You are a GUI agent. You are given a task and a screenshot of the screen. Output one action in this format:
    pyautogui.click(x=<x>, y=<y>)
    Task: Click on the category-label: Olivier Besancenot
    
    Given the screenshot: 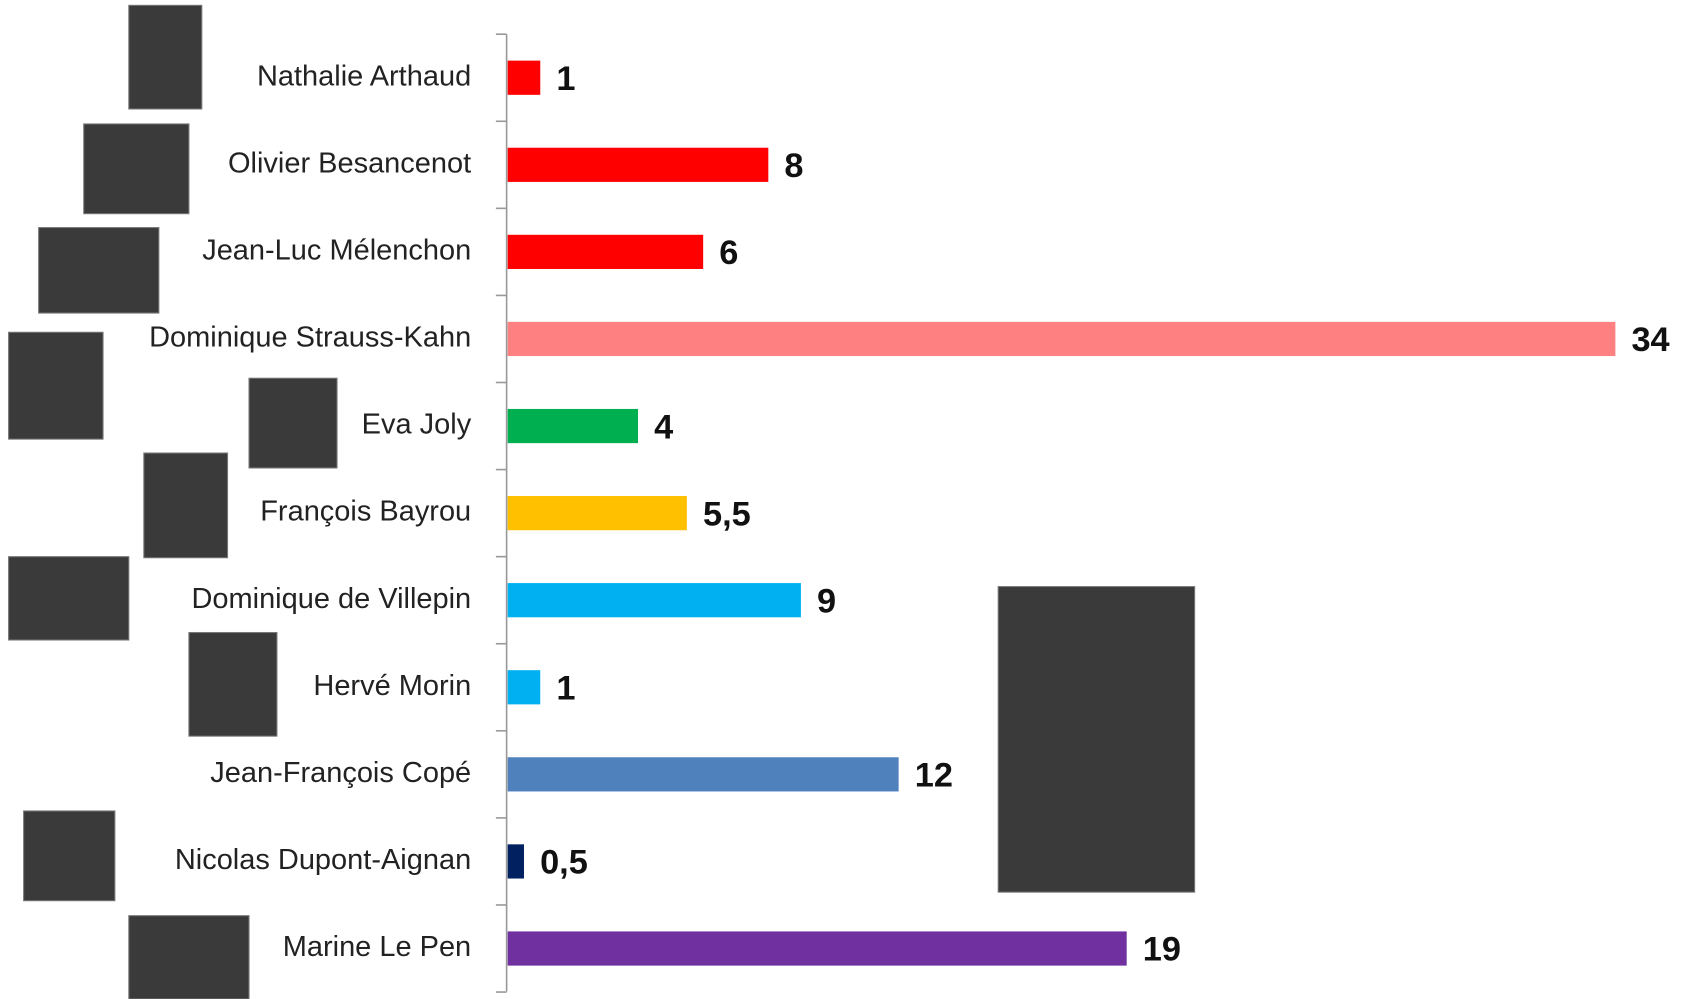 What is the action you would take?
    pyautogui.click(x=349, y=163)
    